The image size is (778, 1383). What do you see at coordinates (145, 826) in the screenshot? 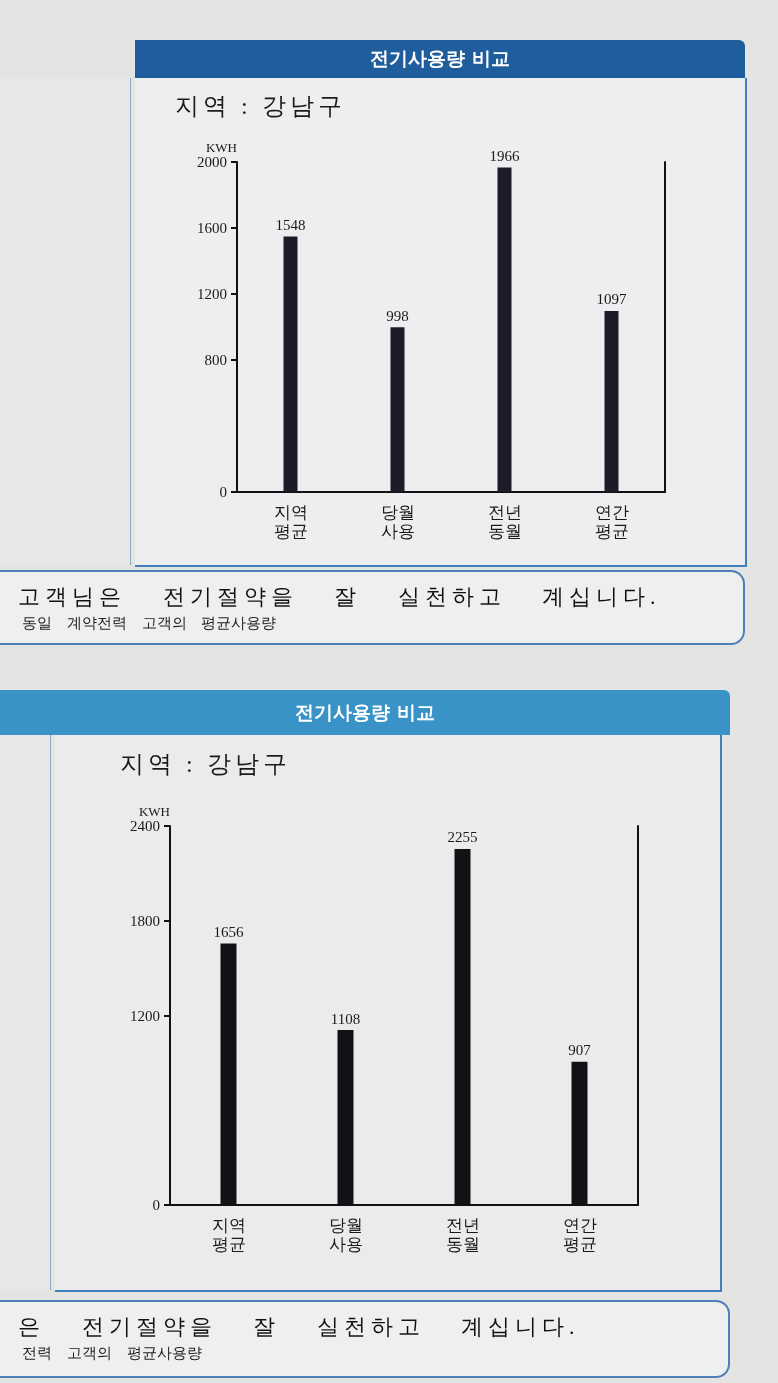
I see `y-tick-label: 2400` at bounding box center [145, 826].